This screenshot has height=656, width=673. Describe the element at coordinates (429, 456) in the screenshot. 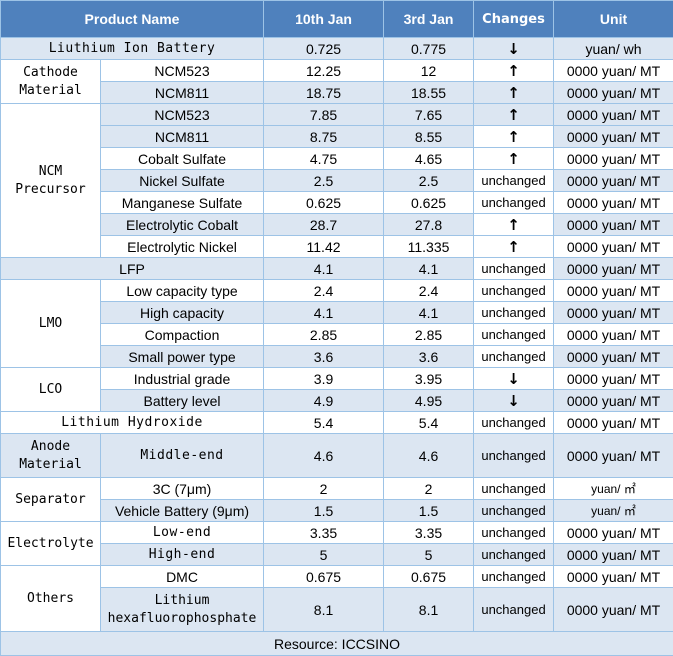

I see `value-3rd-jan: 4.6` at that location.